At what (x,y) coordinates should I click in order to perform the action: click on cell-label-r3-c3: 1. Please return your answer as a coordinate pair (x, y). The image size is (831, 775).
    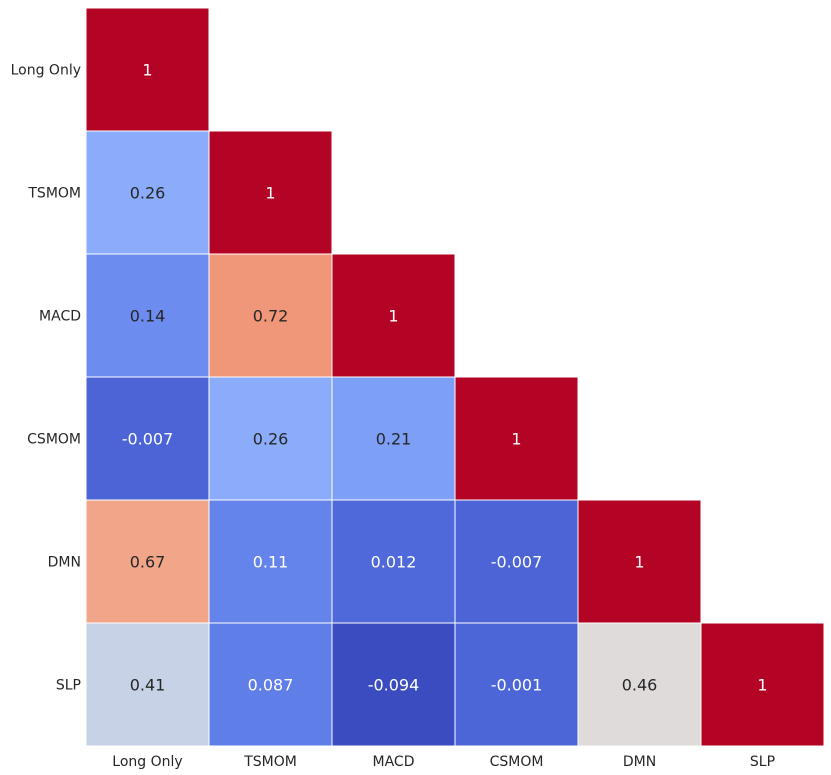
    Looking at the image, I should click on (516, 439).